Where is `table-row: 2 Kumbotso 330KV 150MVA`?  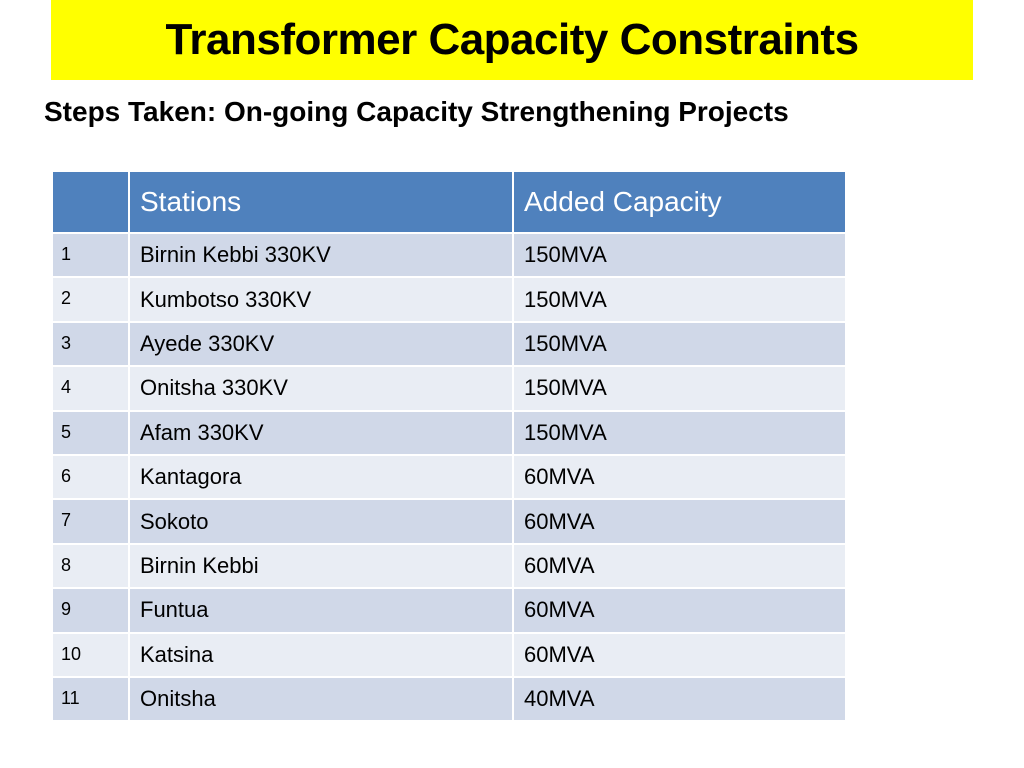 table-row: 2 Kumbotso 330KV 150MVA is located at coordinates (449, 299).